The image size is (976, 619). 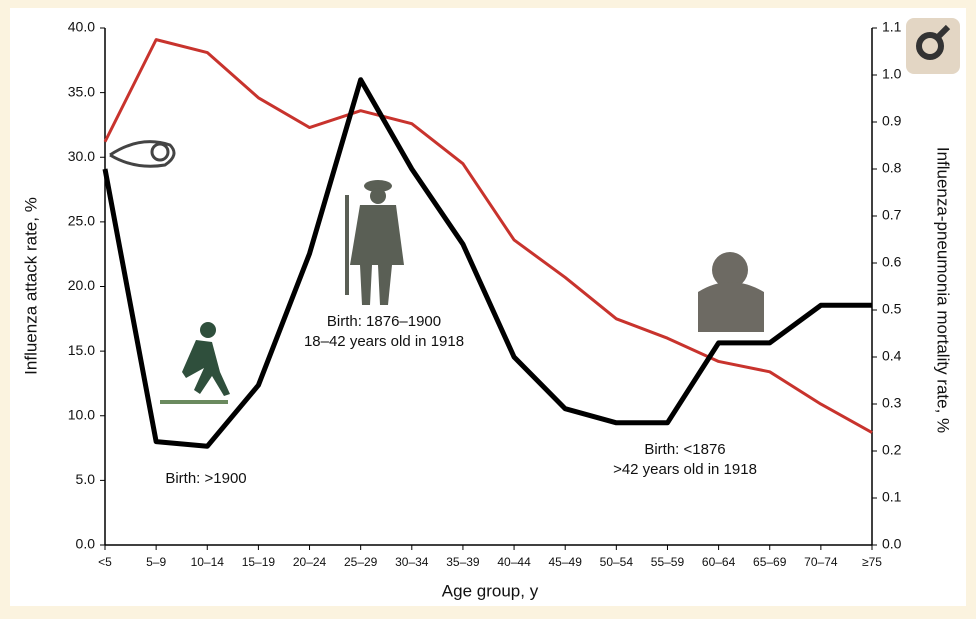 What do you see at coordinates (86, 544) in the screenshot?
I see `y-tick-label: 0.0` at bounding box center [86, 544].